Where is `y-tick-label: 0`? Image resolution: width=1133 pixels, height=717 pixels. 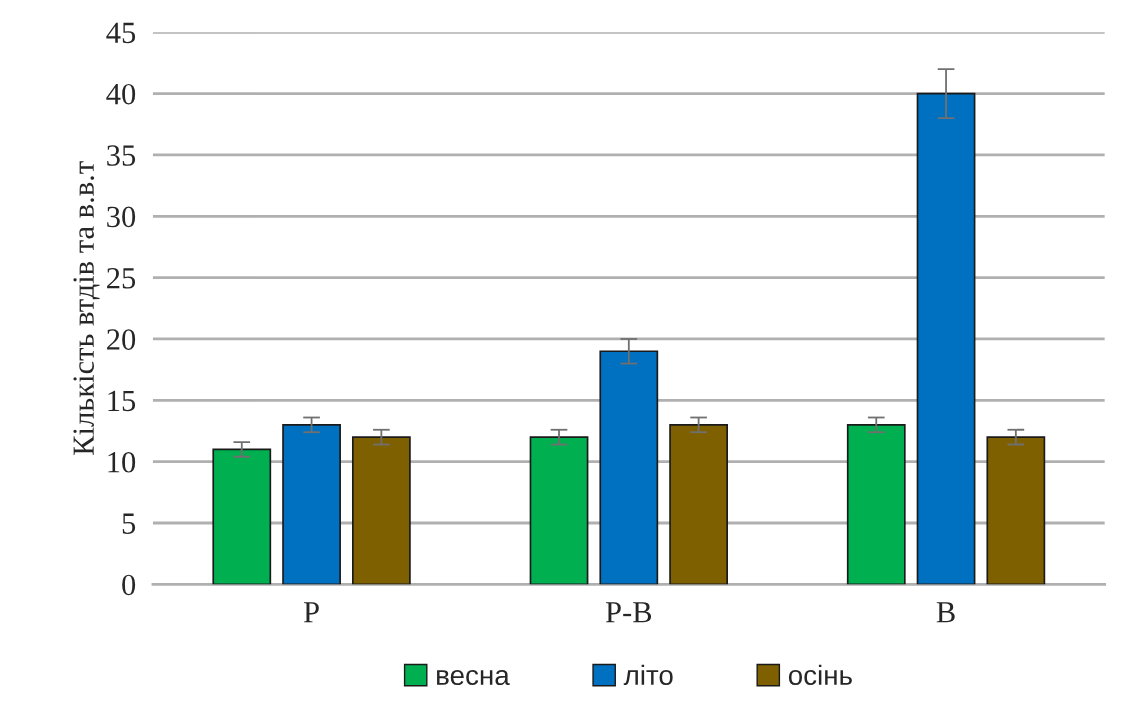 y-tick-label: 0 is located at coordinates (129, 585).